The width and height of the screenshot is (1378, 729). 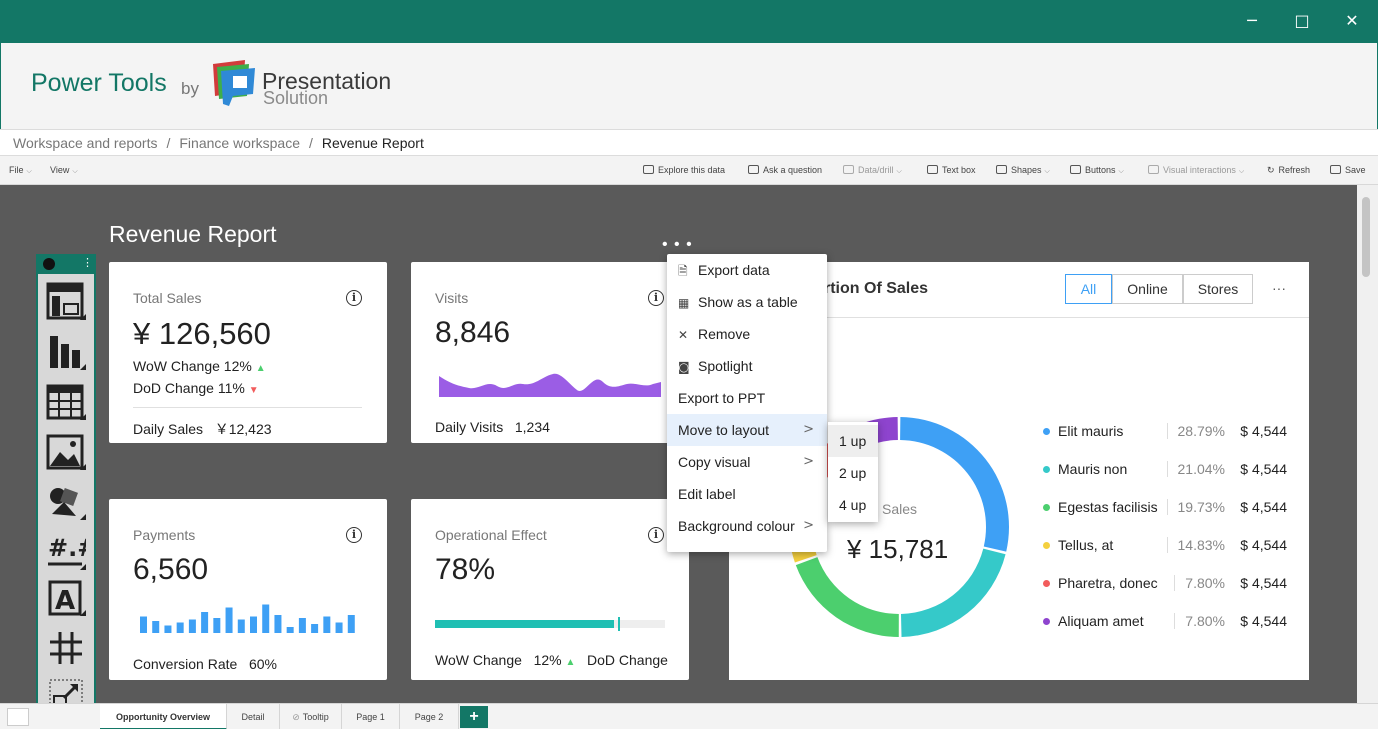 I want to click on card-value: ¥ 126,560, so click(x=202, y=333).